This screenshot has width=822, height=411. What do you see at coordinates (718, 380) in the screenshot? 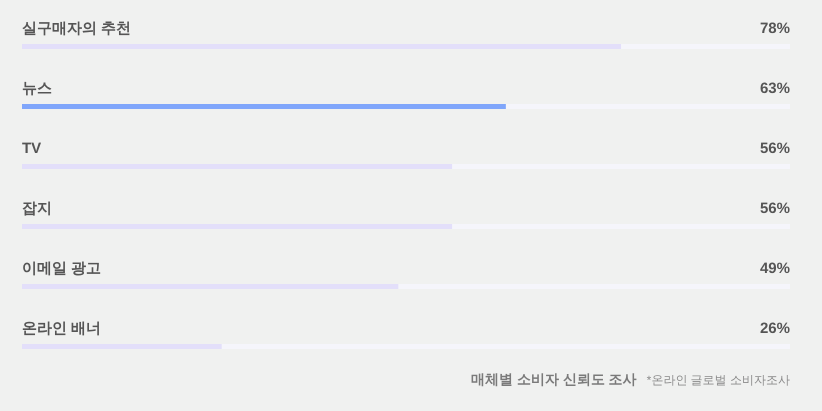
I see `annotation: *온라인 글로벌 소비자조사` at bounding box center [718, 380].